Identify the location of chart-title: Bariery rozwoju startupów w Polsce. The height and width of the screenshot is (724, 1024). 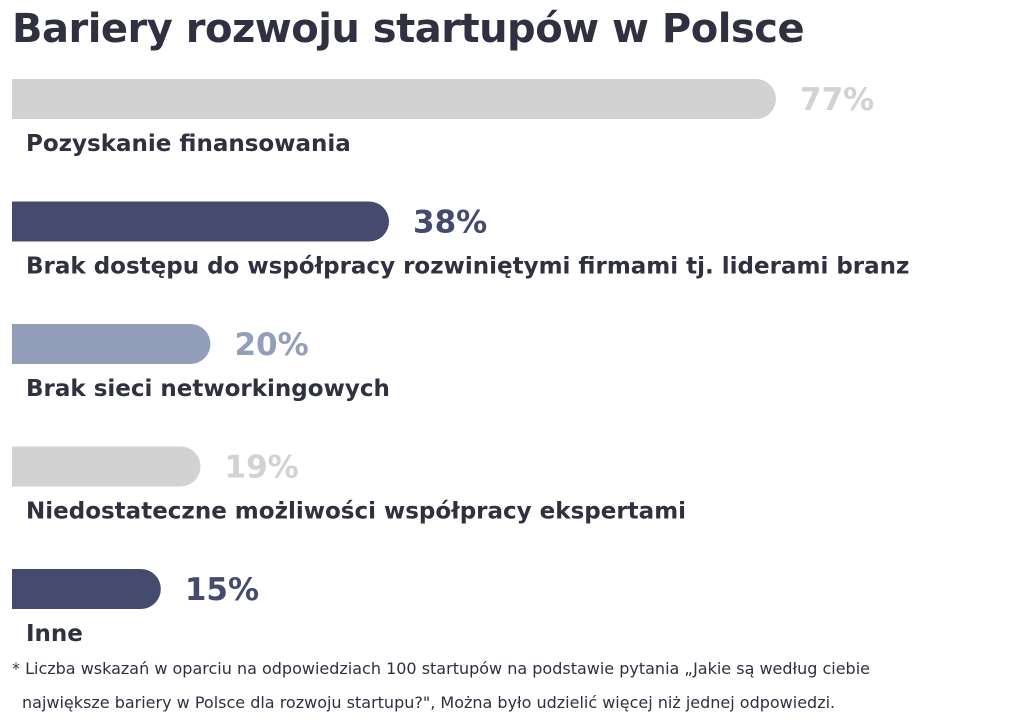
(408, 29).